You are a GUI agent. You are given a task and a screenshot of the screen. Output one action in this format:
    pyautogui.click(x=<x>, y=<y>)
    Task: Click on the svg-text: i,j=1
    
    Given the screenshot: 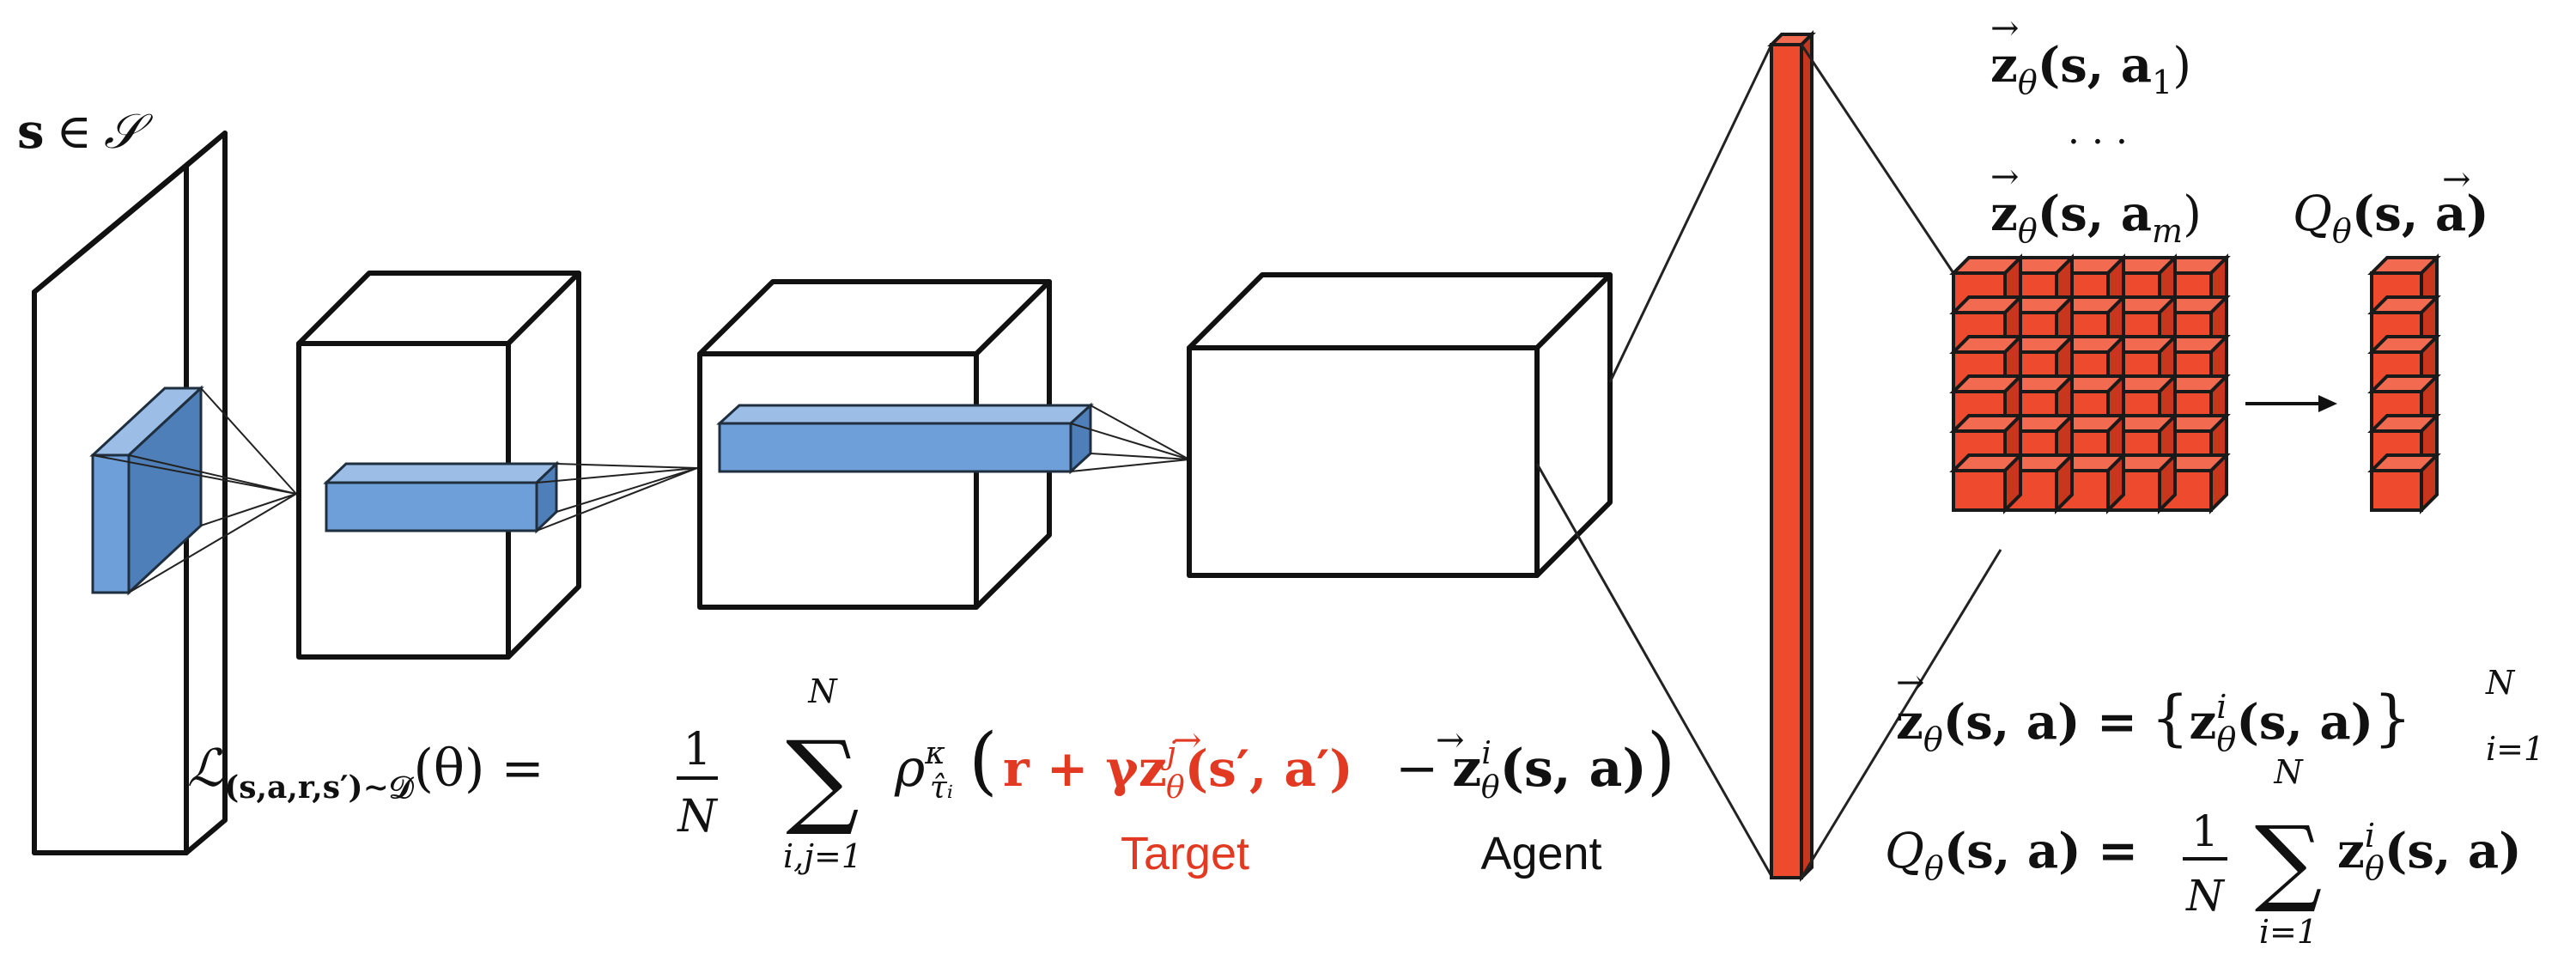 What is the action you would take?
    pyautogui.click(x=823, y=856)
    